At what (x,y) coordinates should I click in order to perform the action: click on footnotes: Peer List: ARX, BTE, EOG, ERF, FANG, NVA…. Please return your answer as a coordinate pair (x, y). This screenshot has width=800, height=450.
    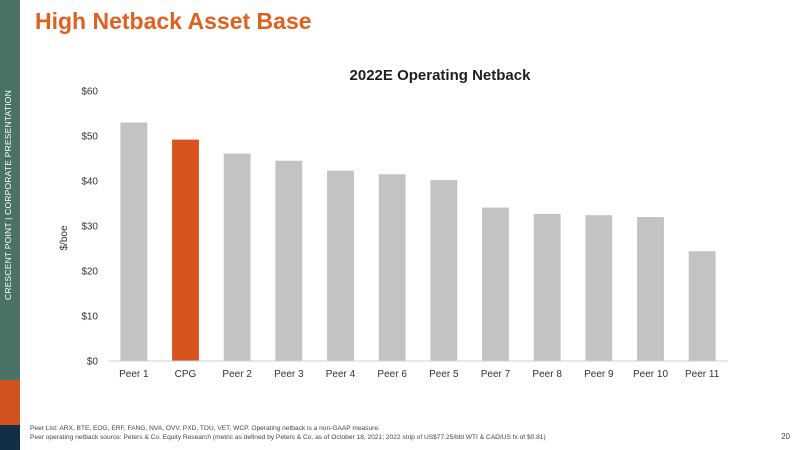
    Looking at the image, I should click on (390, 433).